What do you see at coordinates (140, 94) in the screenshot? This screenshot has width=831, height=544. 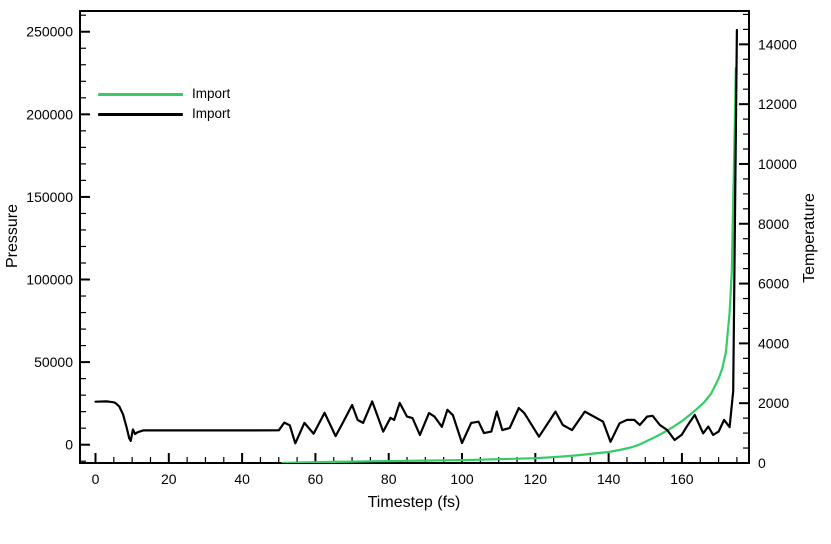 I see `legend-line-swatch-green` at bounding box center [140, 94].